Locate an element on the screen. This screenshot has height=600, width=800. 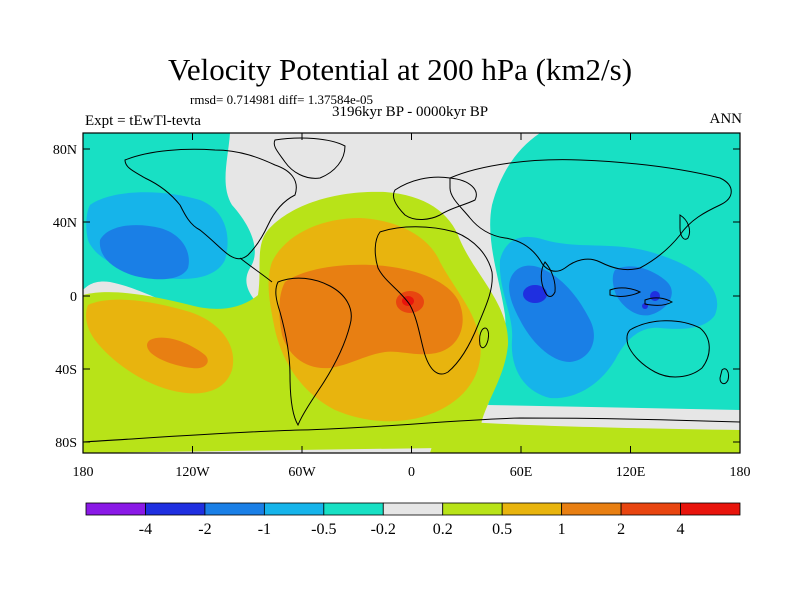
colorbar-label-0: -4 is located at coordinates (145, 529).